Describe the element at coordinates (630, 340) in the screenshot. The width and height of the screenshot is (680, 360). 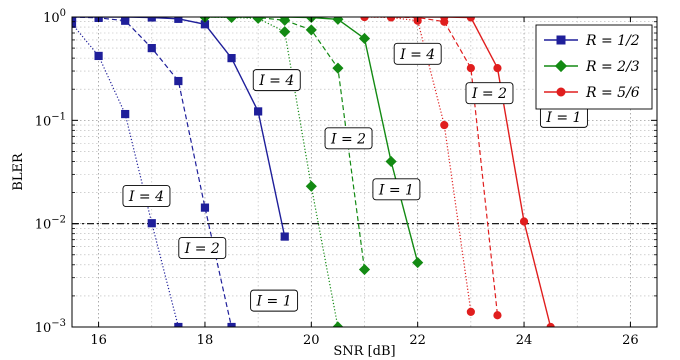
I see `x-tick-label: 26` at that location.